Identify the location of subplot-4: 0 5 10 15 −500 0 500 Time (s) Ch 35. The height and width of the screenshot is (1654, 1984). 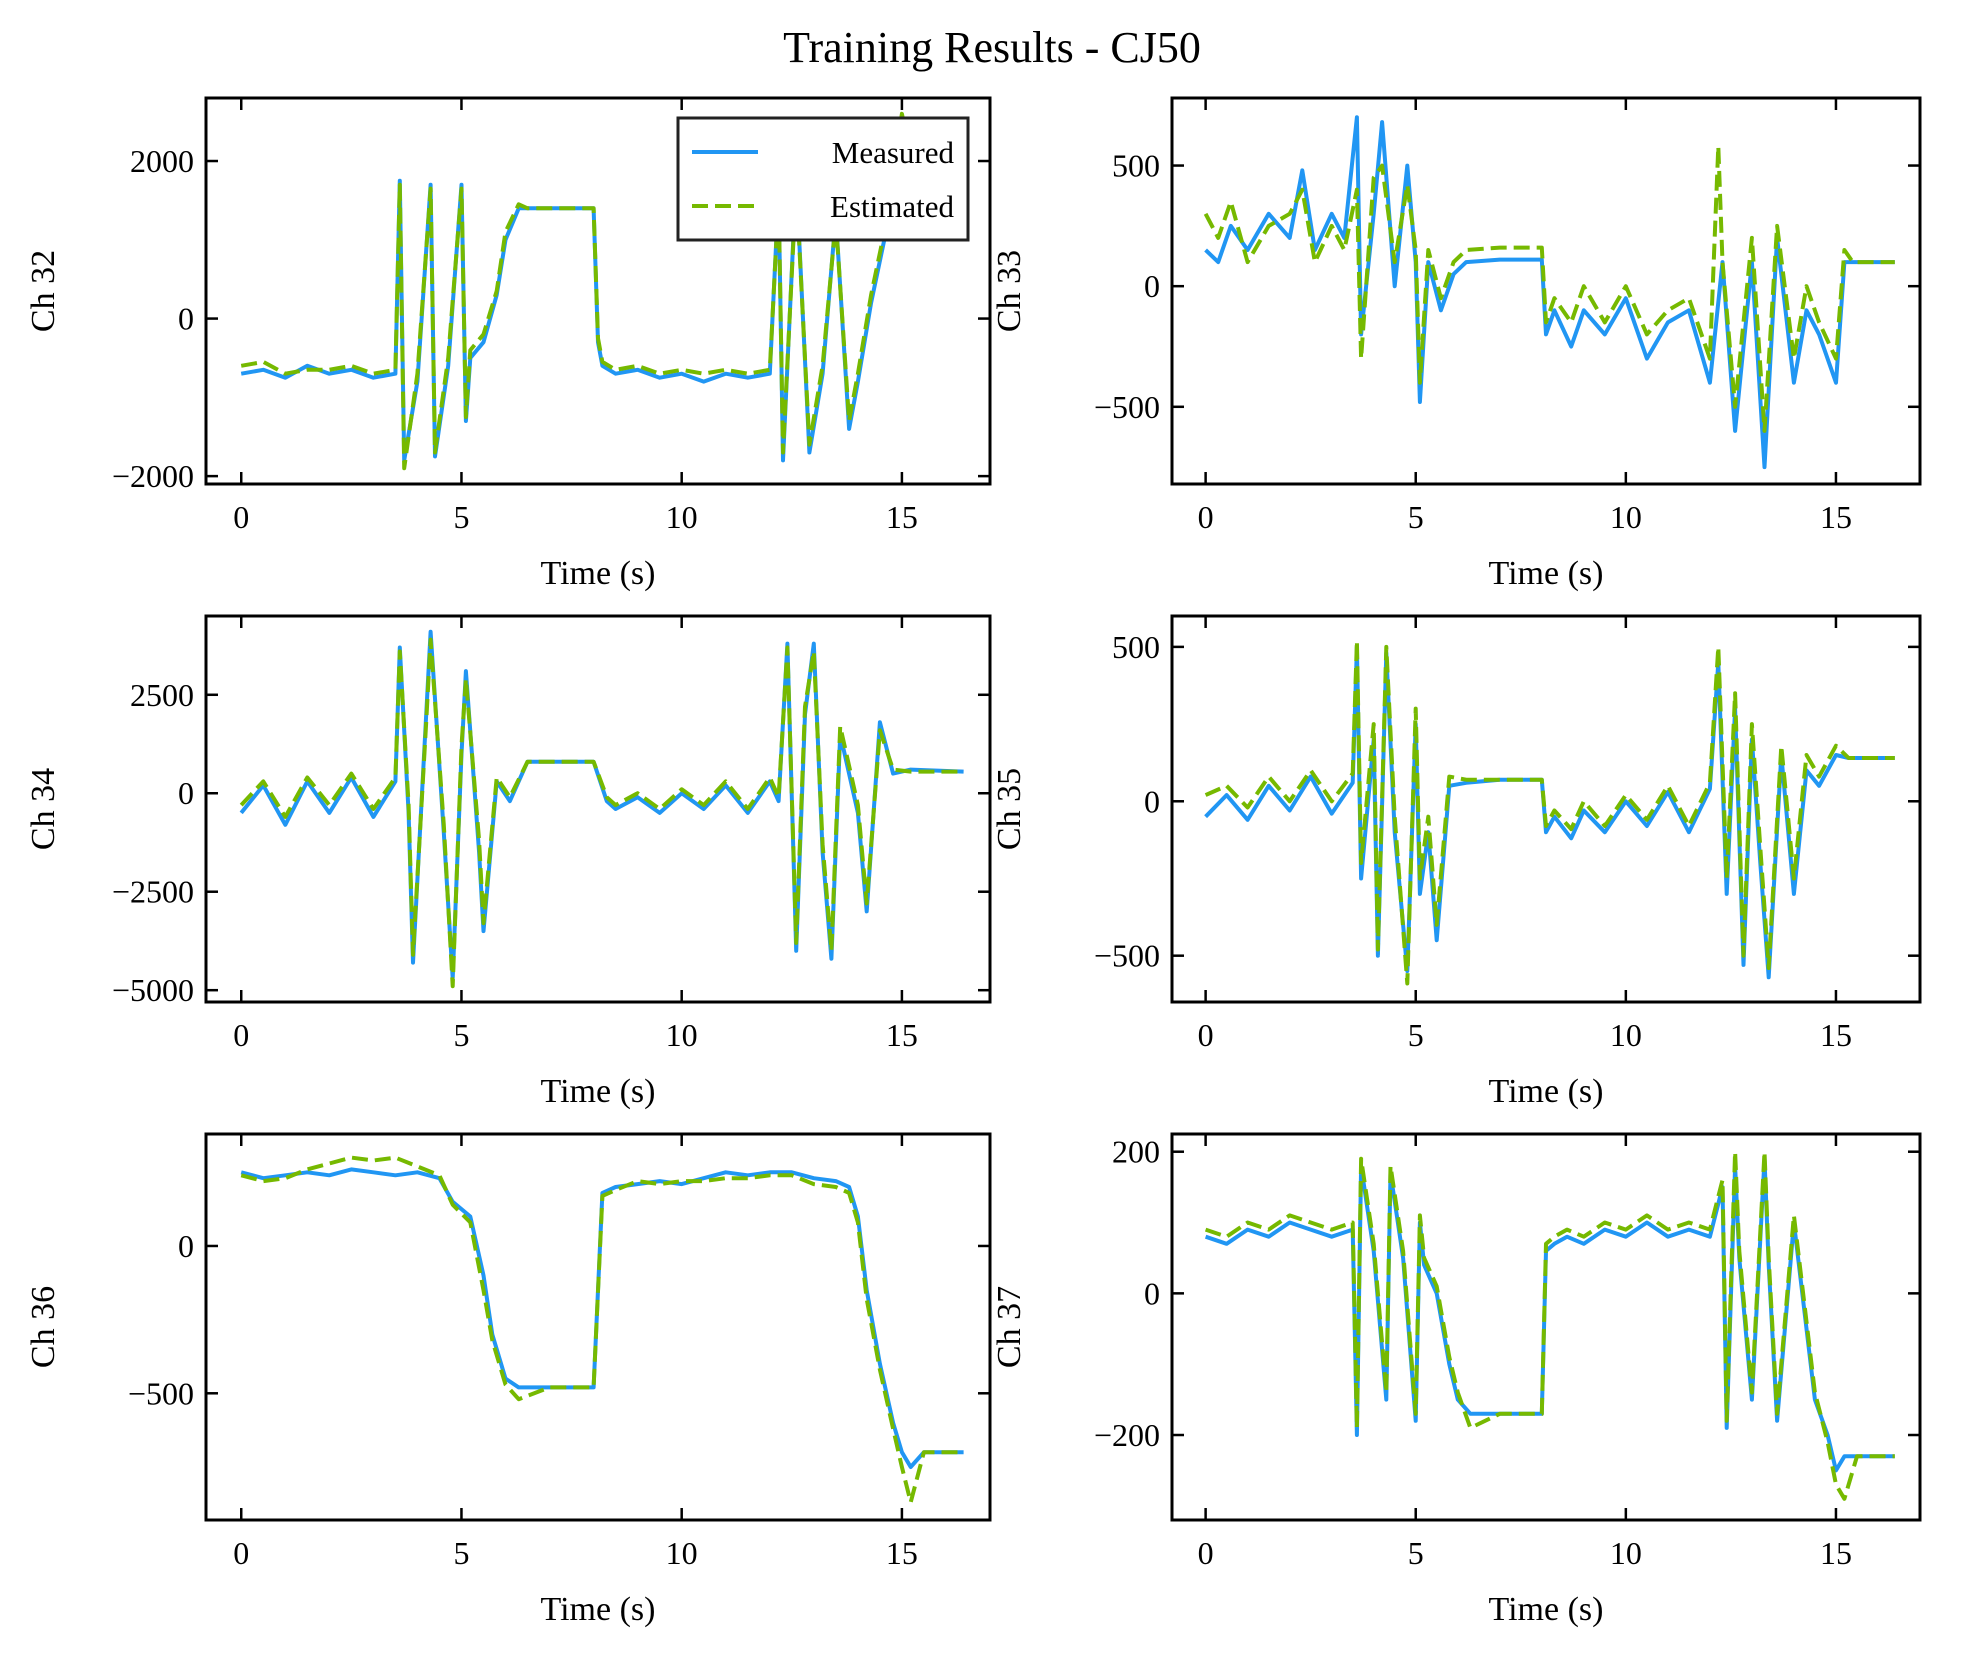
(1456, 862).